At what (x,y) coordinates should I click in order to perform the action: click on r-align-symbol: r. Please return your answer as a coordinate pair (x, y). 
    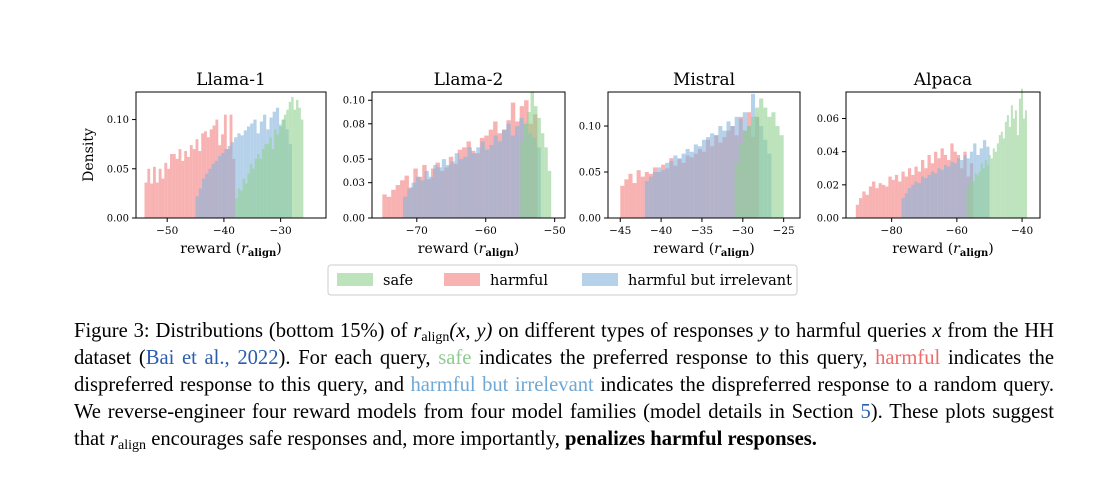
    Looking at the image, I should click on (114, 439).